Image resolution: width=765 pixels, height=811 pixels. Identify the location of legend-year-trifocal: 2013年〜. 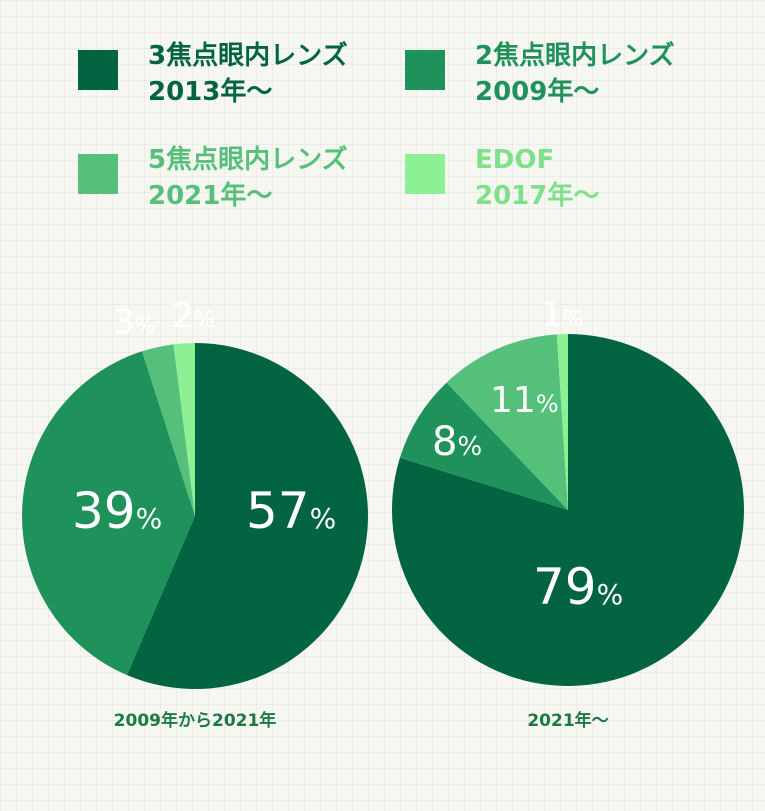
(210, 92).